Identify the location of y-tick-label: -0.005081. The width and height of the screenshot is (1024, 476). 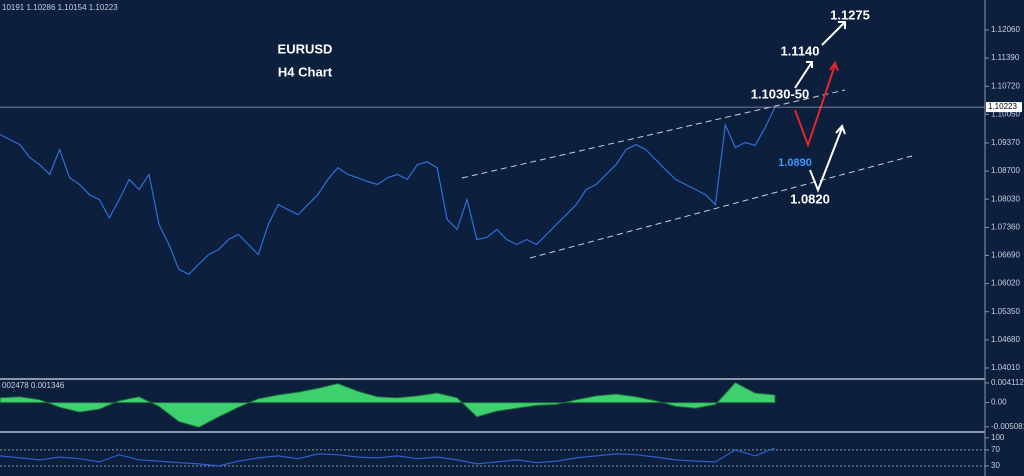
(1007, 426).